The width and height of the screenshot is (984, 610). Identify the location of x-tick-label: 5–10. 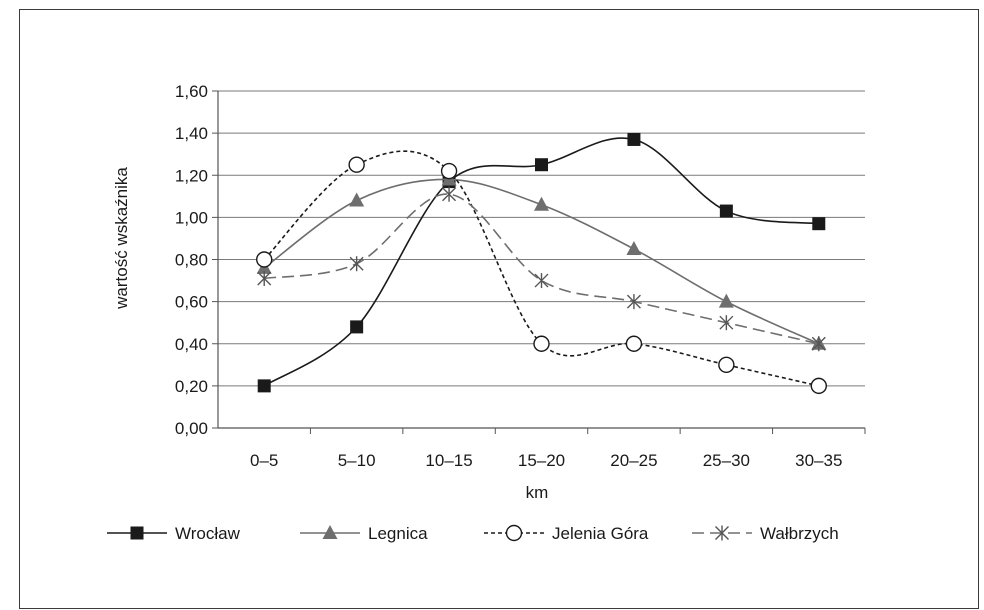
(357, 460).